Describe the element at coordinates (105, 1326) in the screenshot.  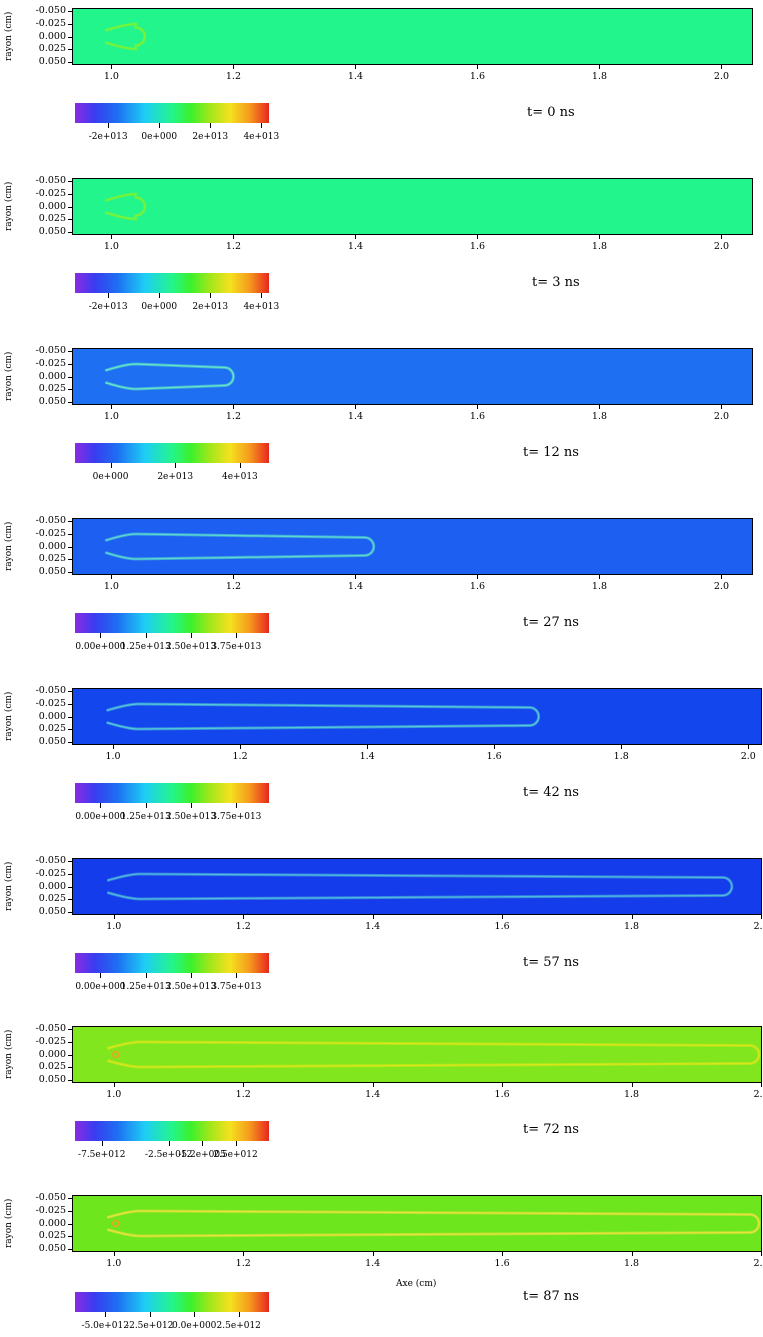
I see `colorbar-tick-label: -5.0e+012` at that location.